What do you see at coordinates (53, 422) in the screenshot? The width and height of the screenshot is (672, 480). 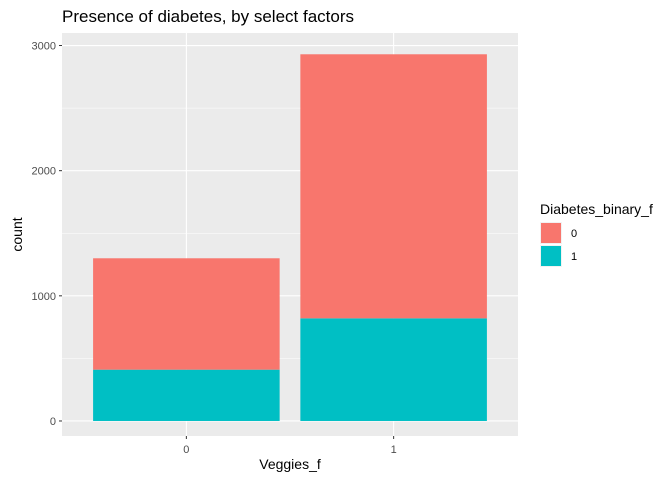 I see `y-tick-label: 0` at bounding box center [53, 422].